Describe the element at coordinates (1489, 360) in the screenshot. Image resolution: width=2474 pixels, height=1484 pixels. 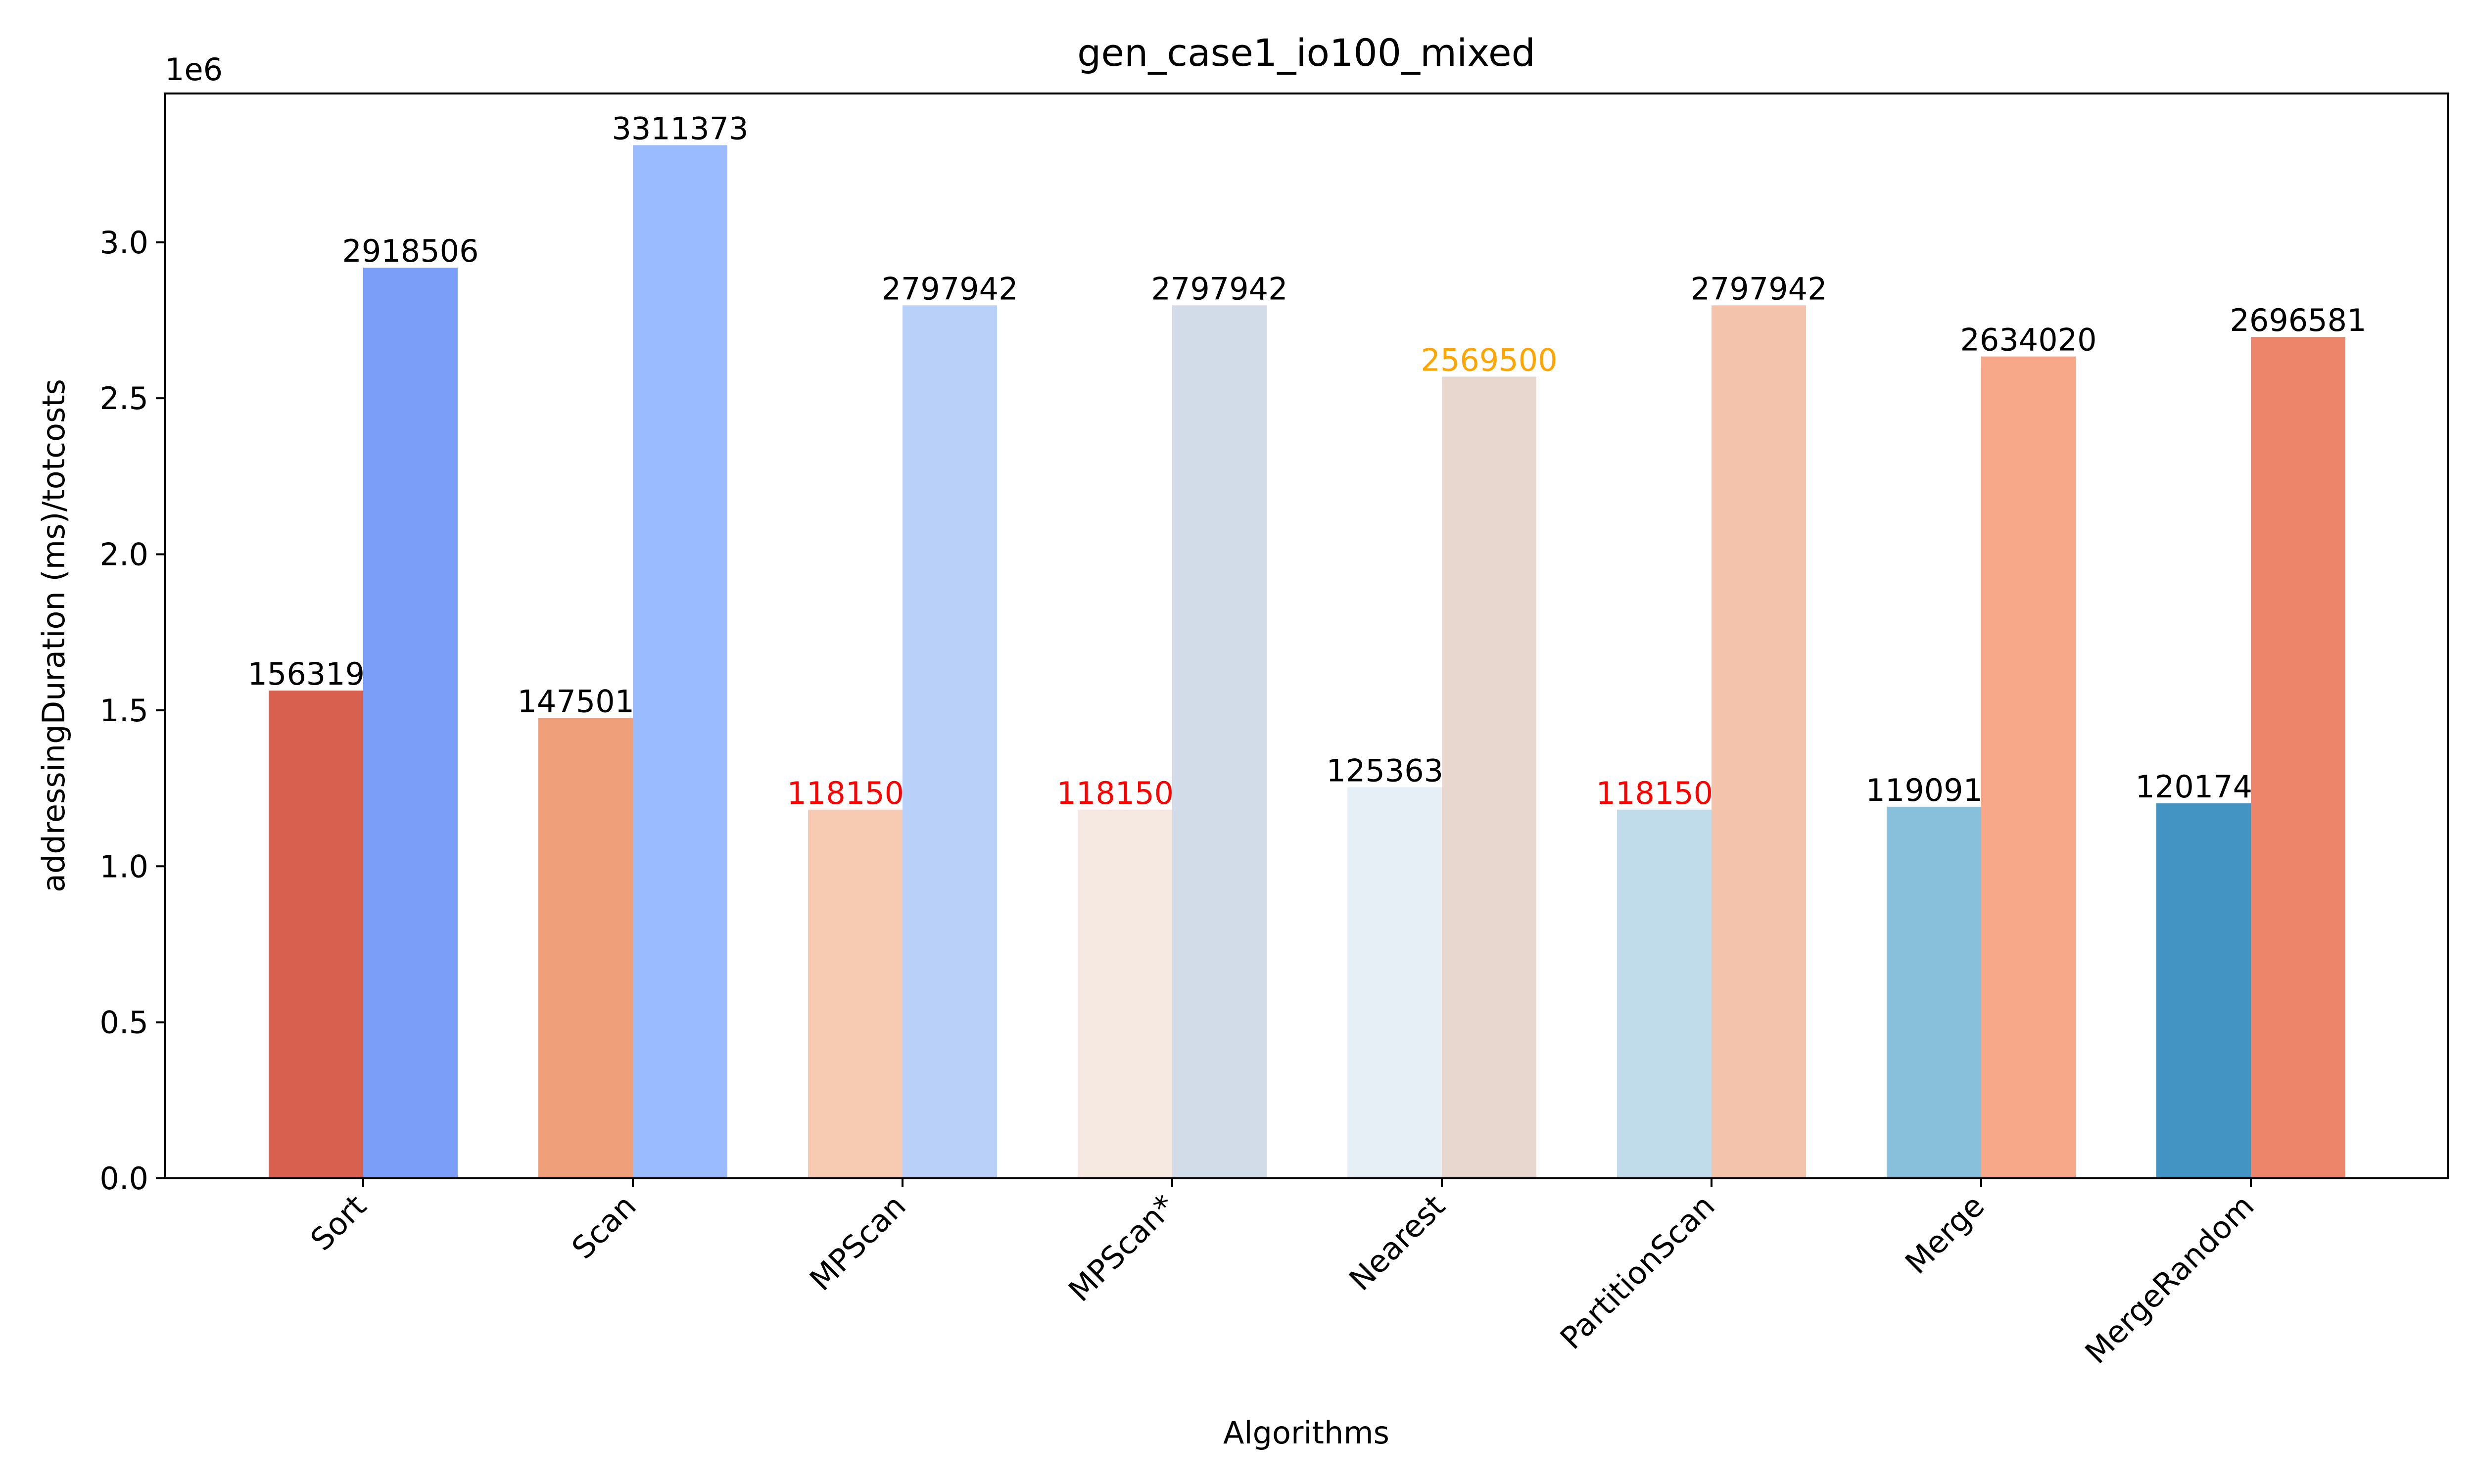
I see `bar-value-label: 2569500` at that location.